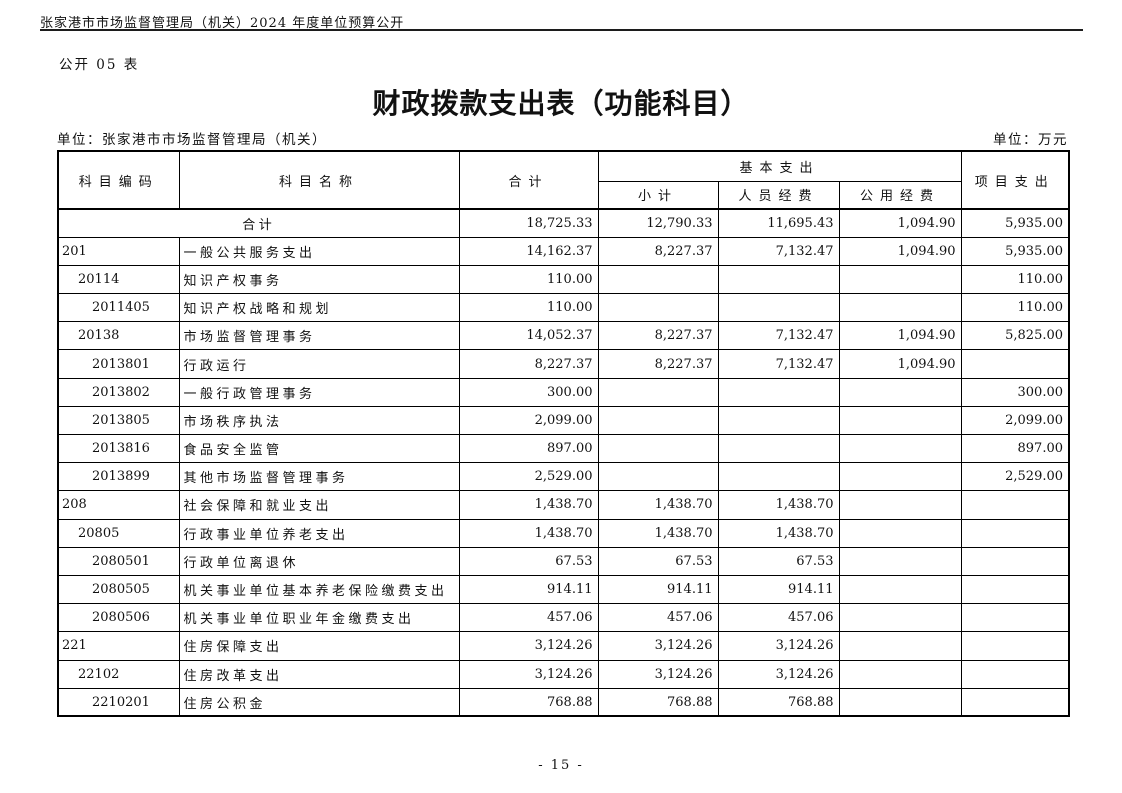 The height and width of the screenshot is (793, 1122). I want to click on table-row: 2013899 其他市场监督管理事务 2,529.00 2,529.00, so click(563, 477).